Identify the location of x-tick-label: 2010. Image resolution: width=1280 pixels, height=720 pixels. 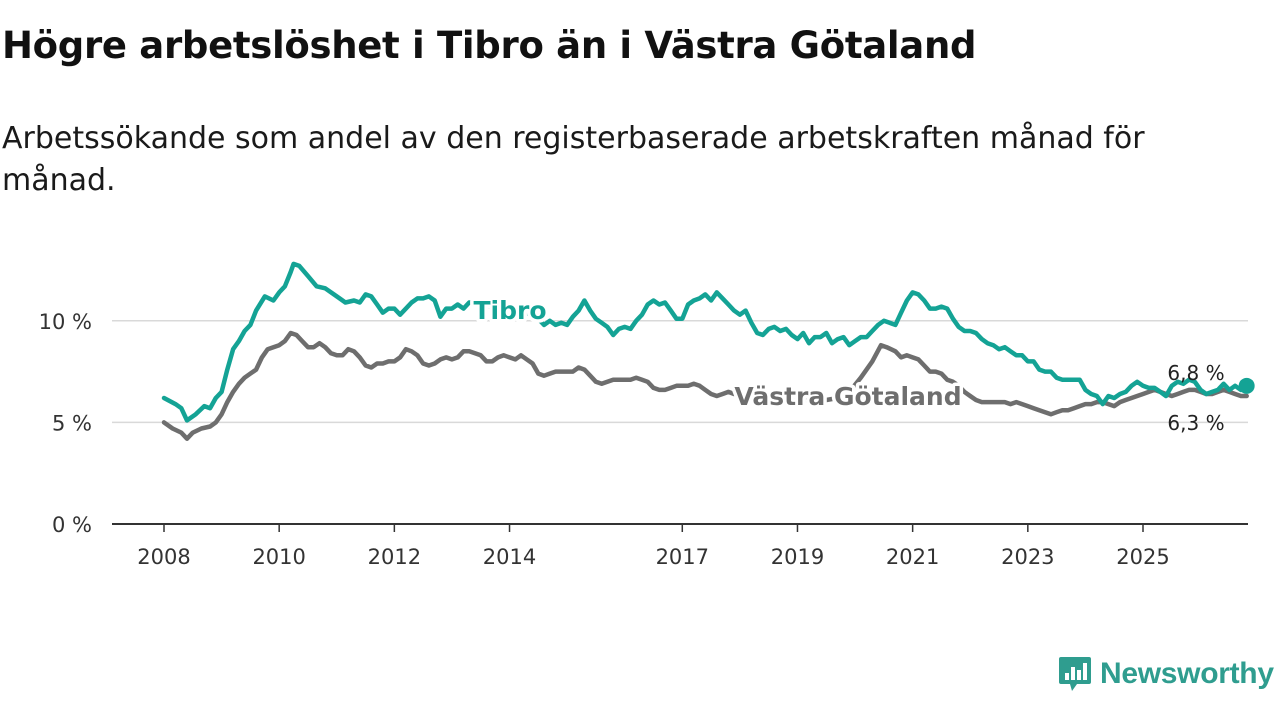
(278, 557).